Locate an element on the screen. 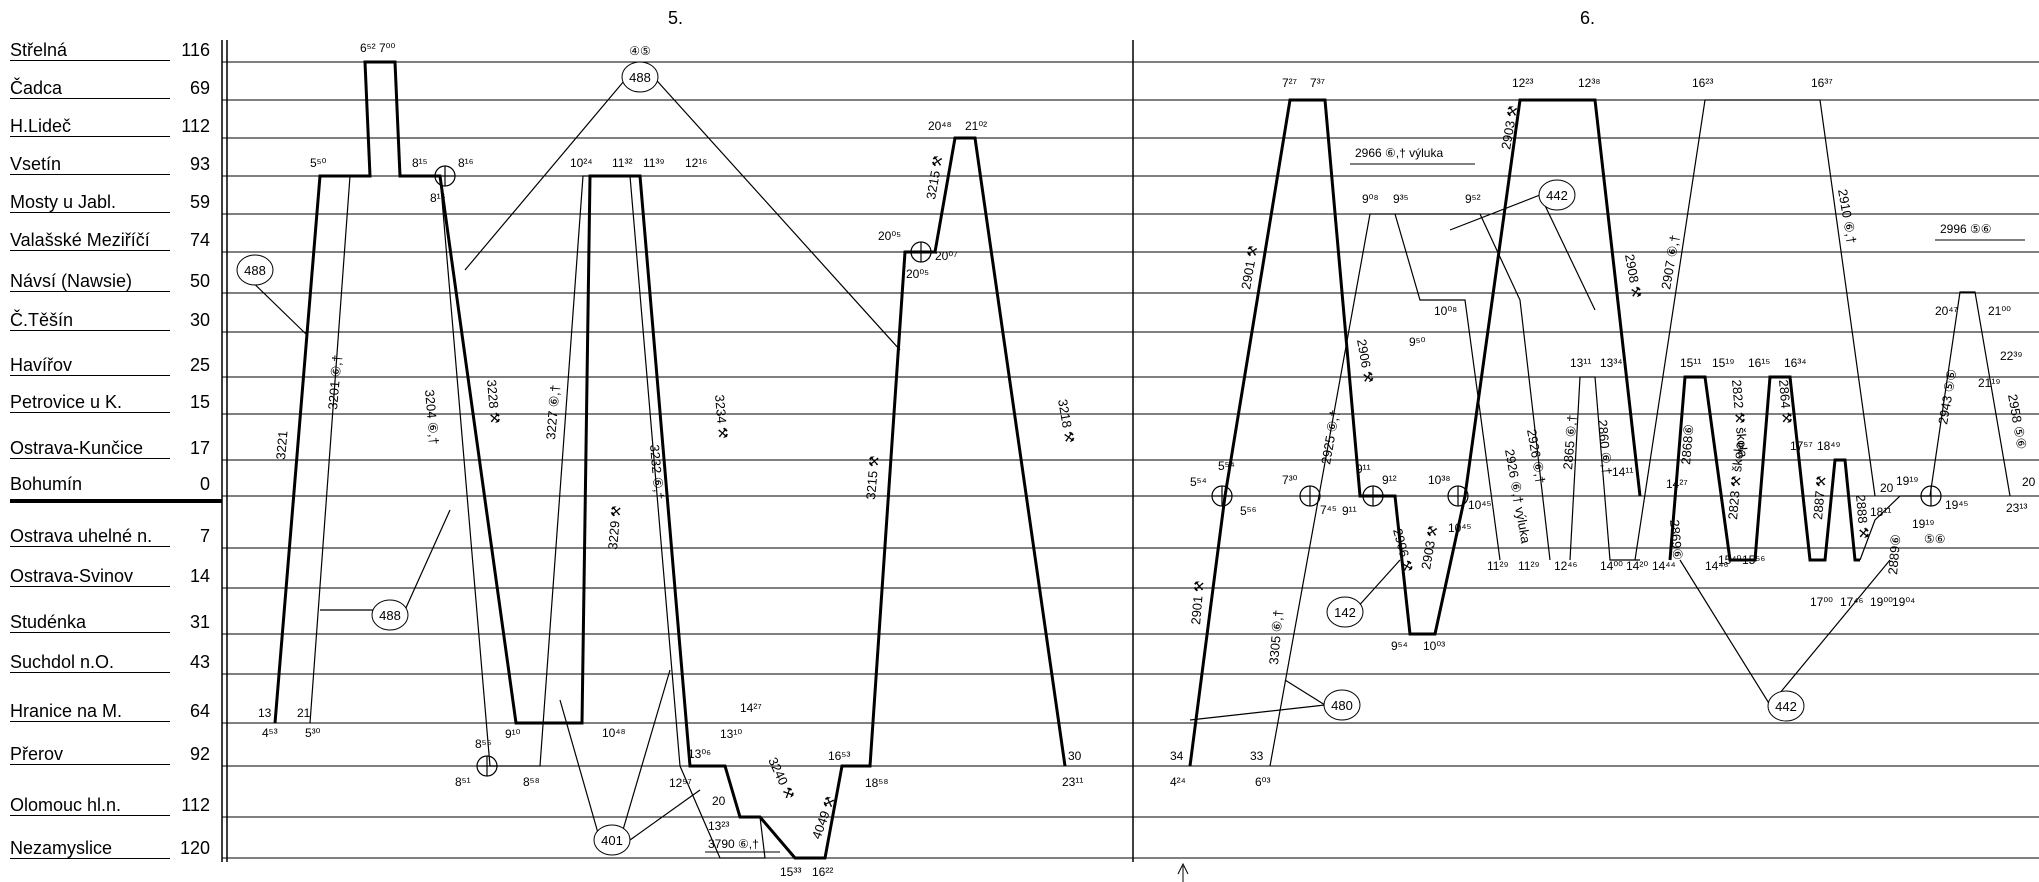  time-label: 23¹³ is located at coordinates (2016, 508).